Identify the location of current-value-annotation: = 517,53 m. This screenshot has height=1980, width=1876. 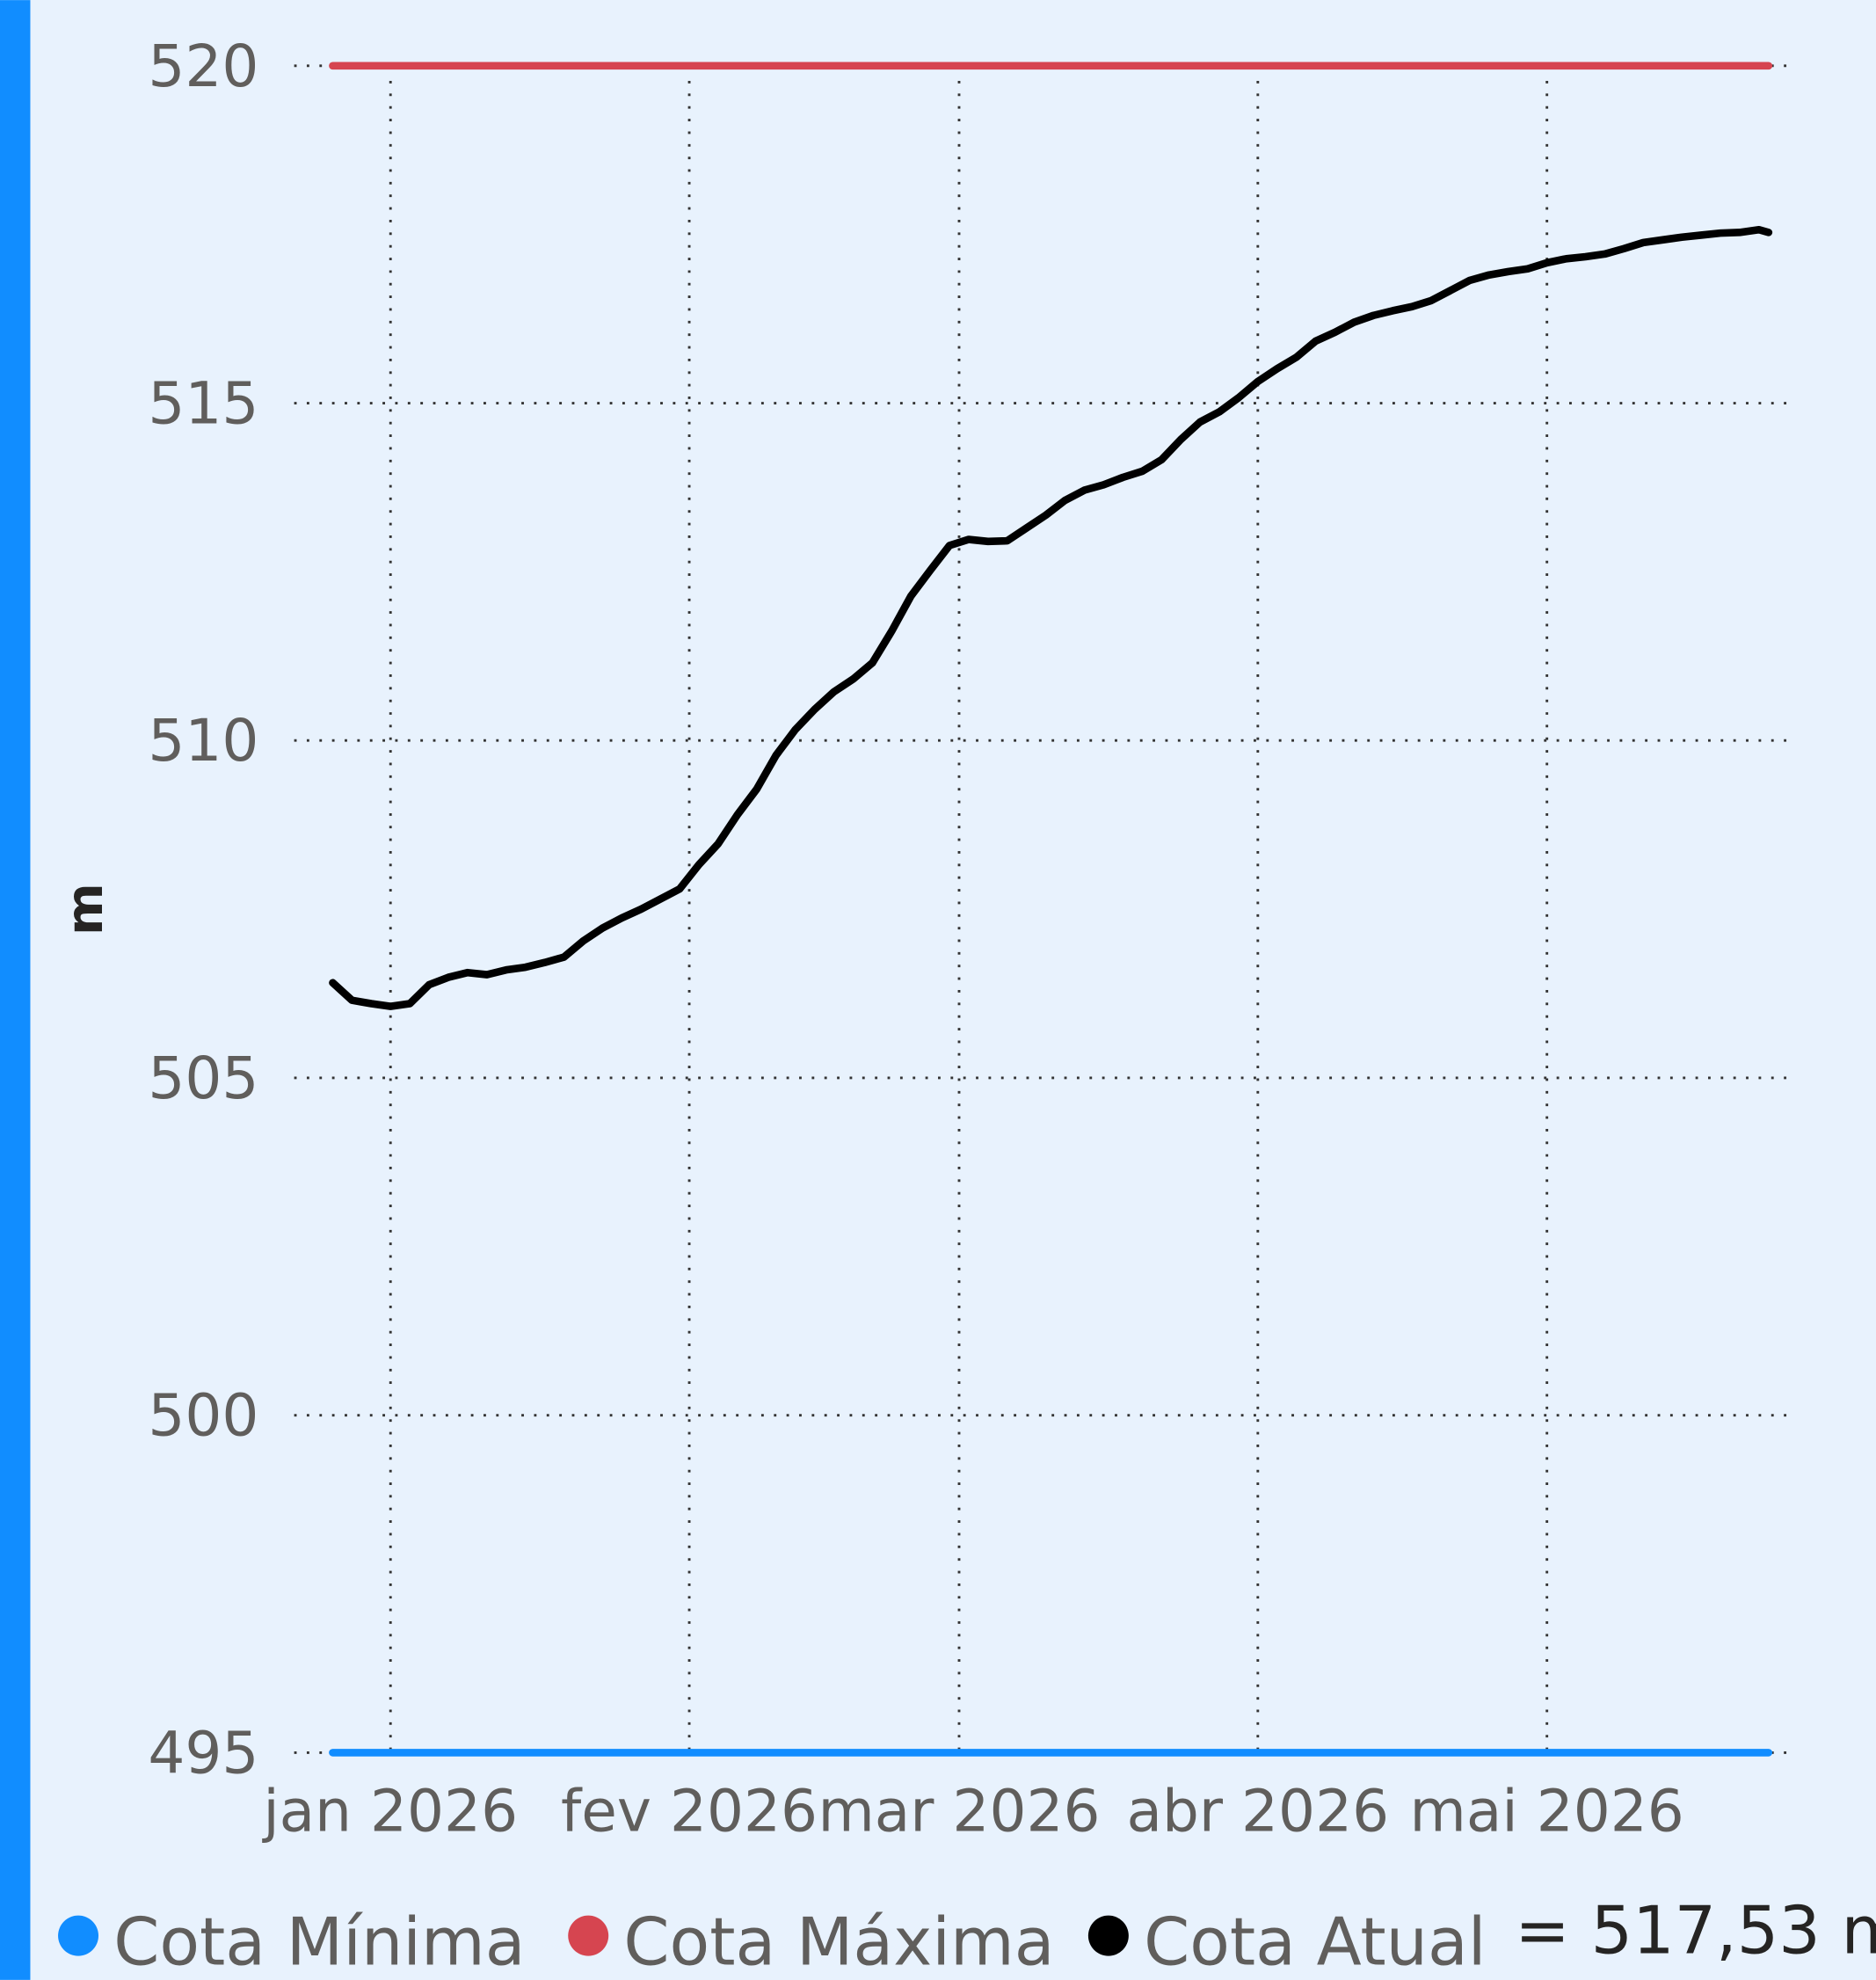
(1695, 1931).